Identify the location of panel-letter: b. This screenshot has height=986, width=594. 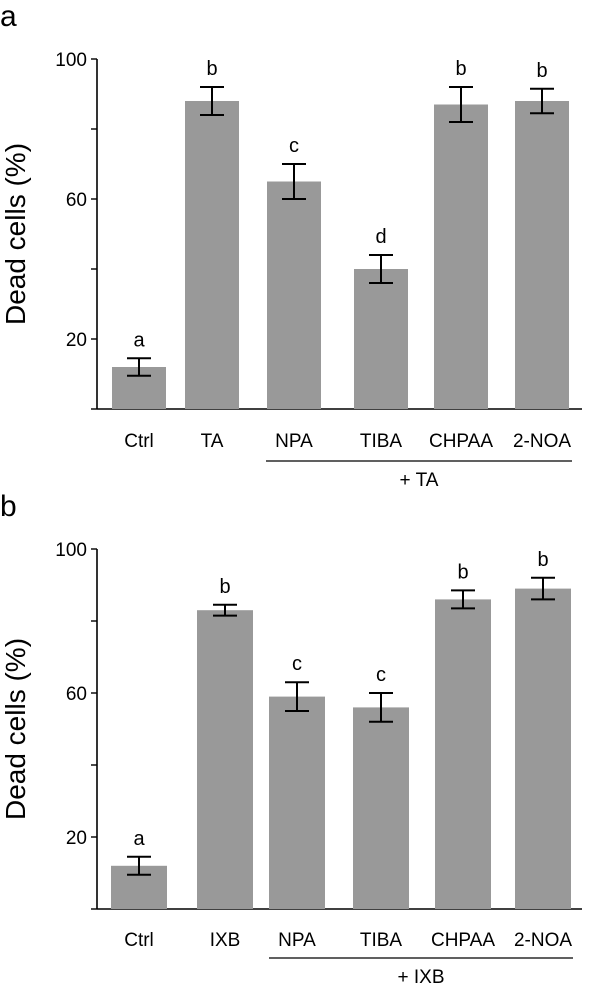
(8, 506).